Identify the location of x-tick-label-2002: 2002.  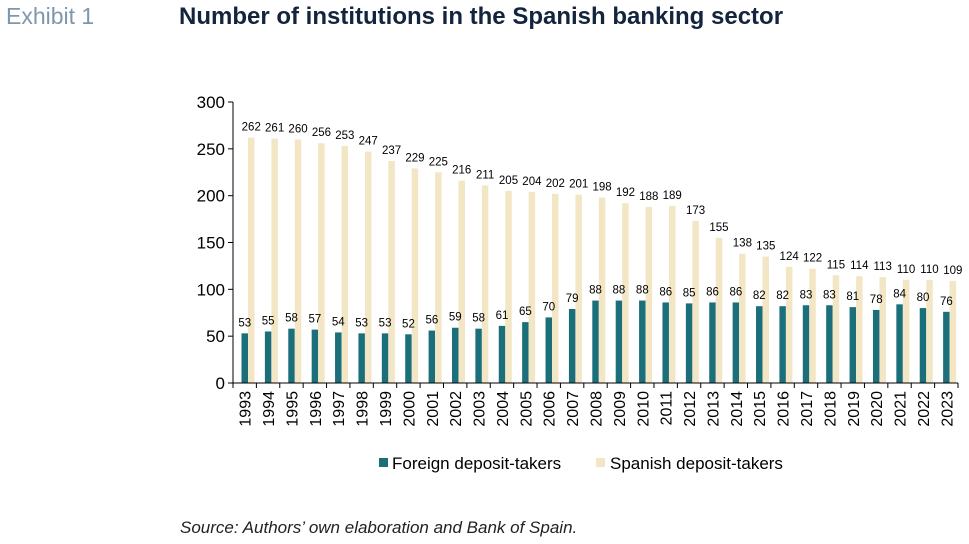
(456, 409).